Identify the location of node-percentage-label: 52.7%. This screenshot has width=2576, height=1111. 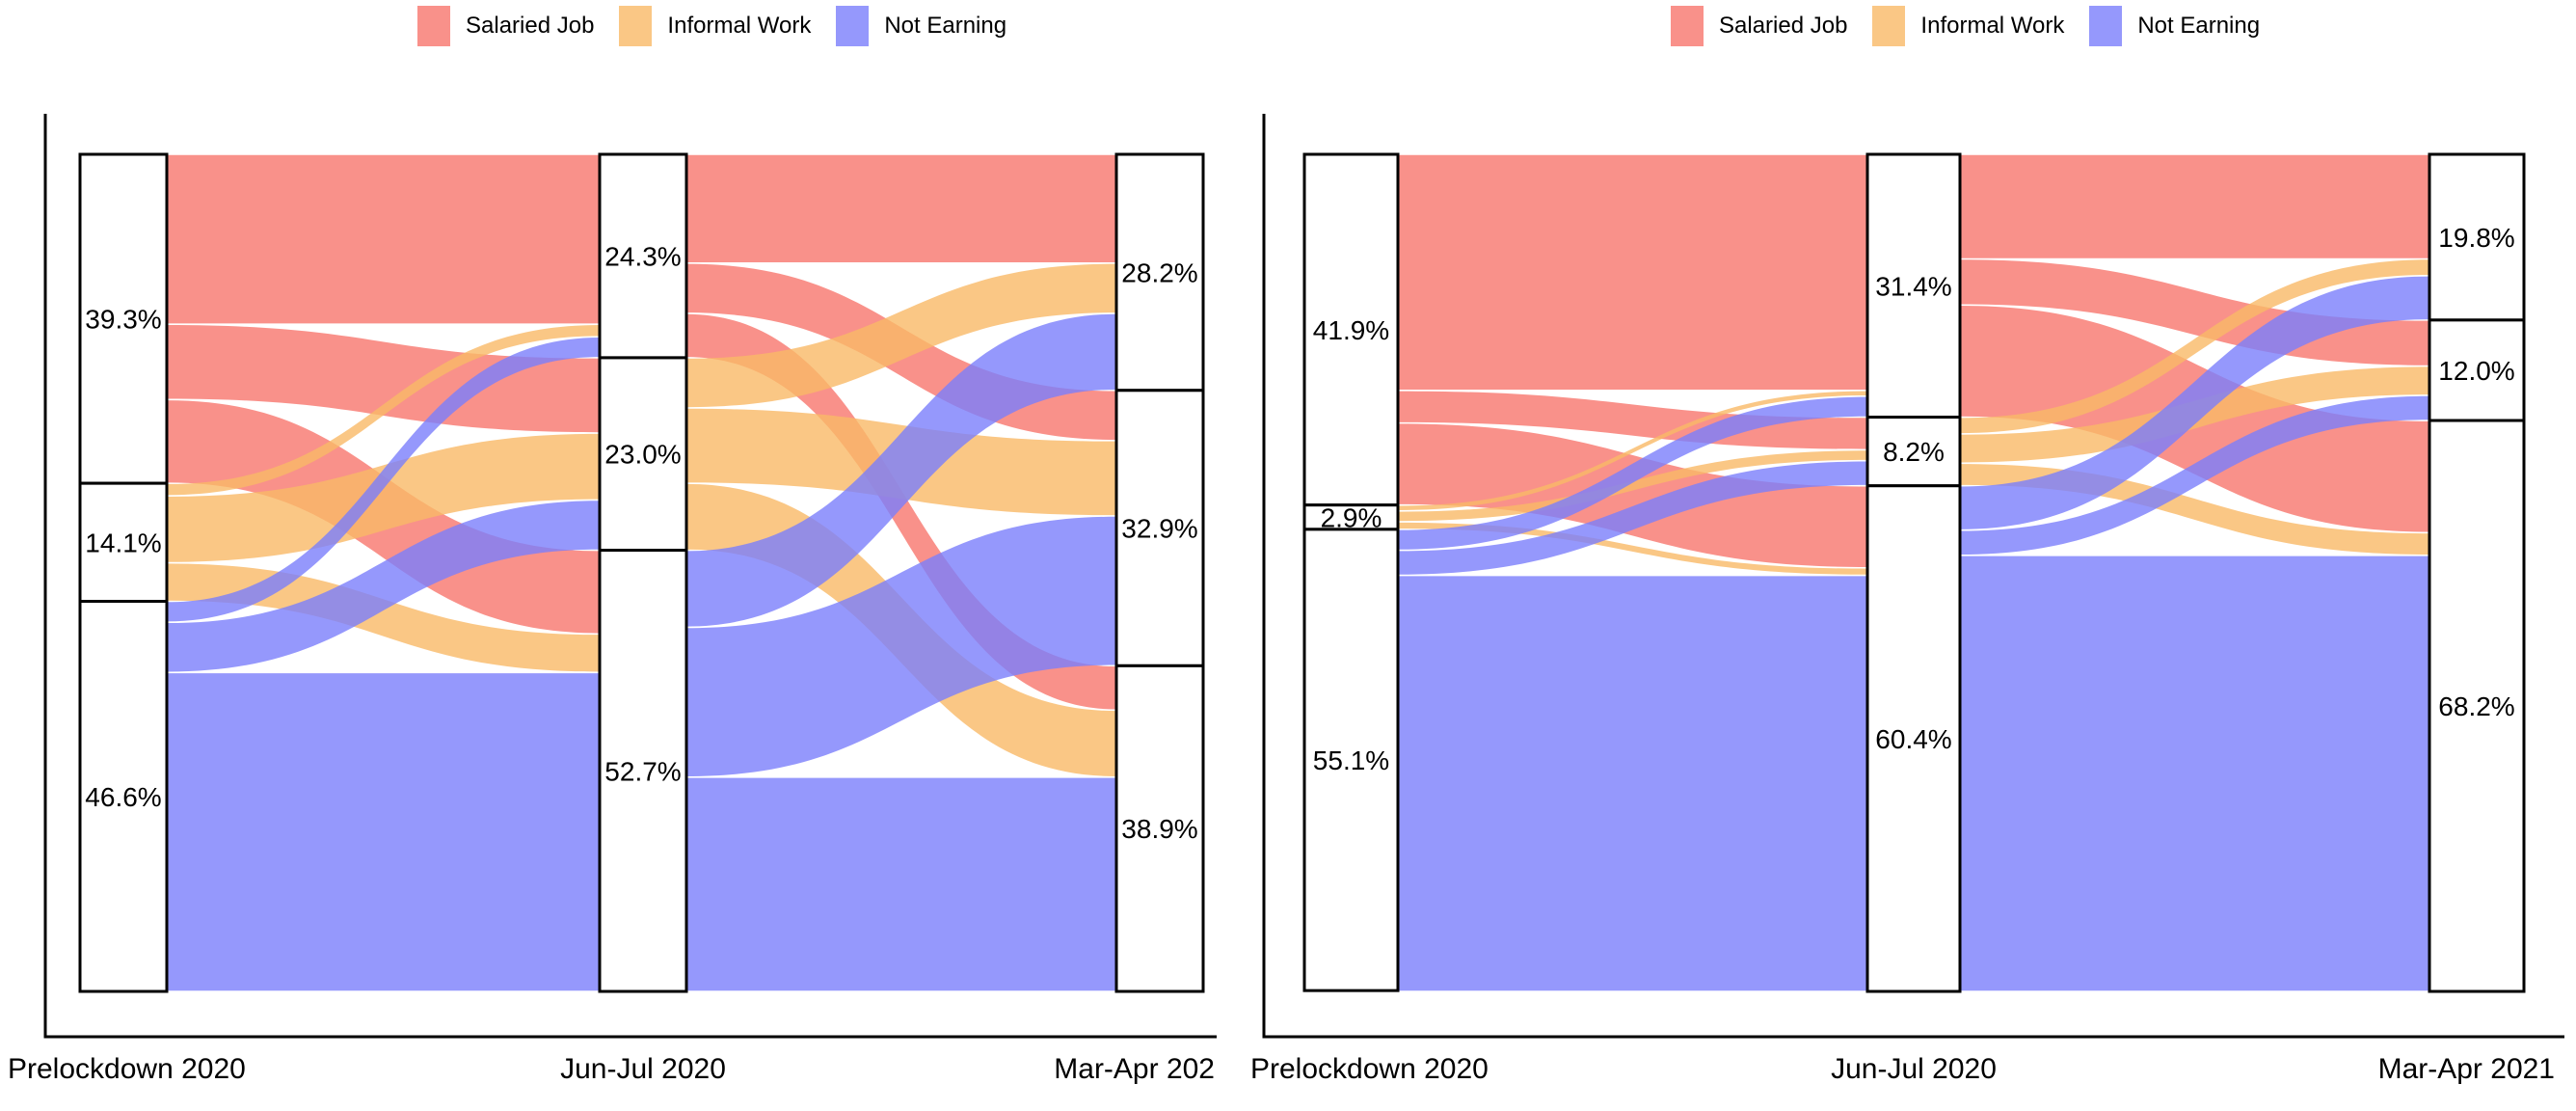
(643, 771).